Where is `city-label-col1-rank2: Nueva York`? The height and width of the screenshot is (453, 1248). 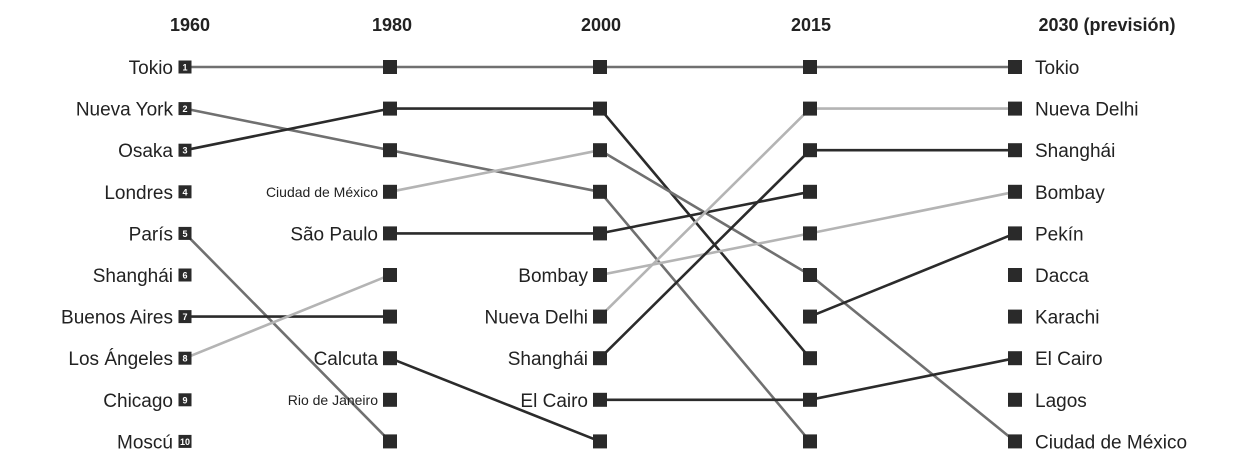 city-label-col1-rank2: Nueva York is located at coordinates (125, 110).